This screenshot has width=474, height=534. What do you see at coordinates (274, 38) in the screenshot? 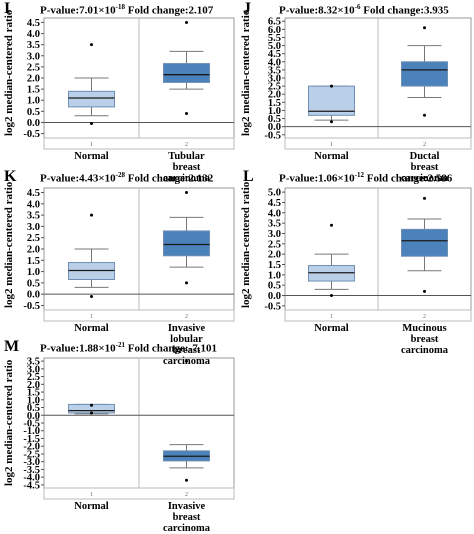
I see `y-tick-label: 5.5` at bounding box center [274, 38].